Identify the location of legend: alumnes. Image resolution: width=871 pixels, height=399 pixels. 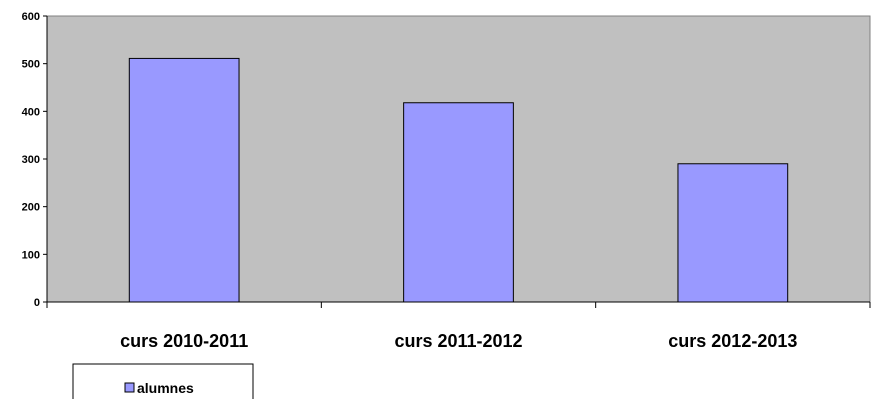
(163, 381).